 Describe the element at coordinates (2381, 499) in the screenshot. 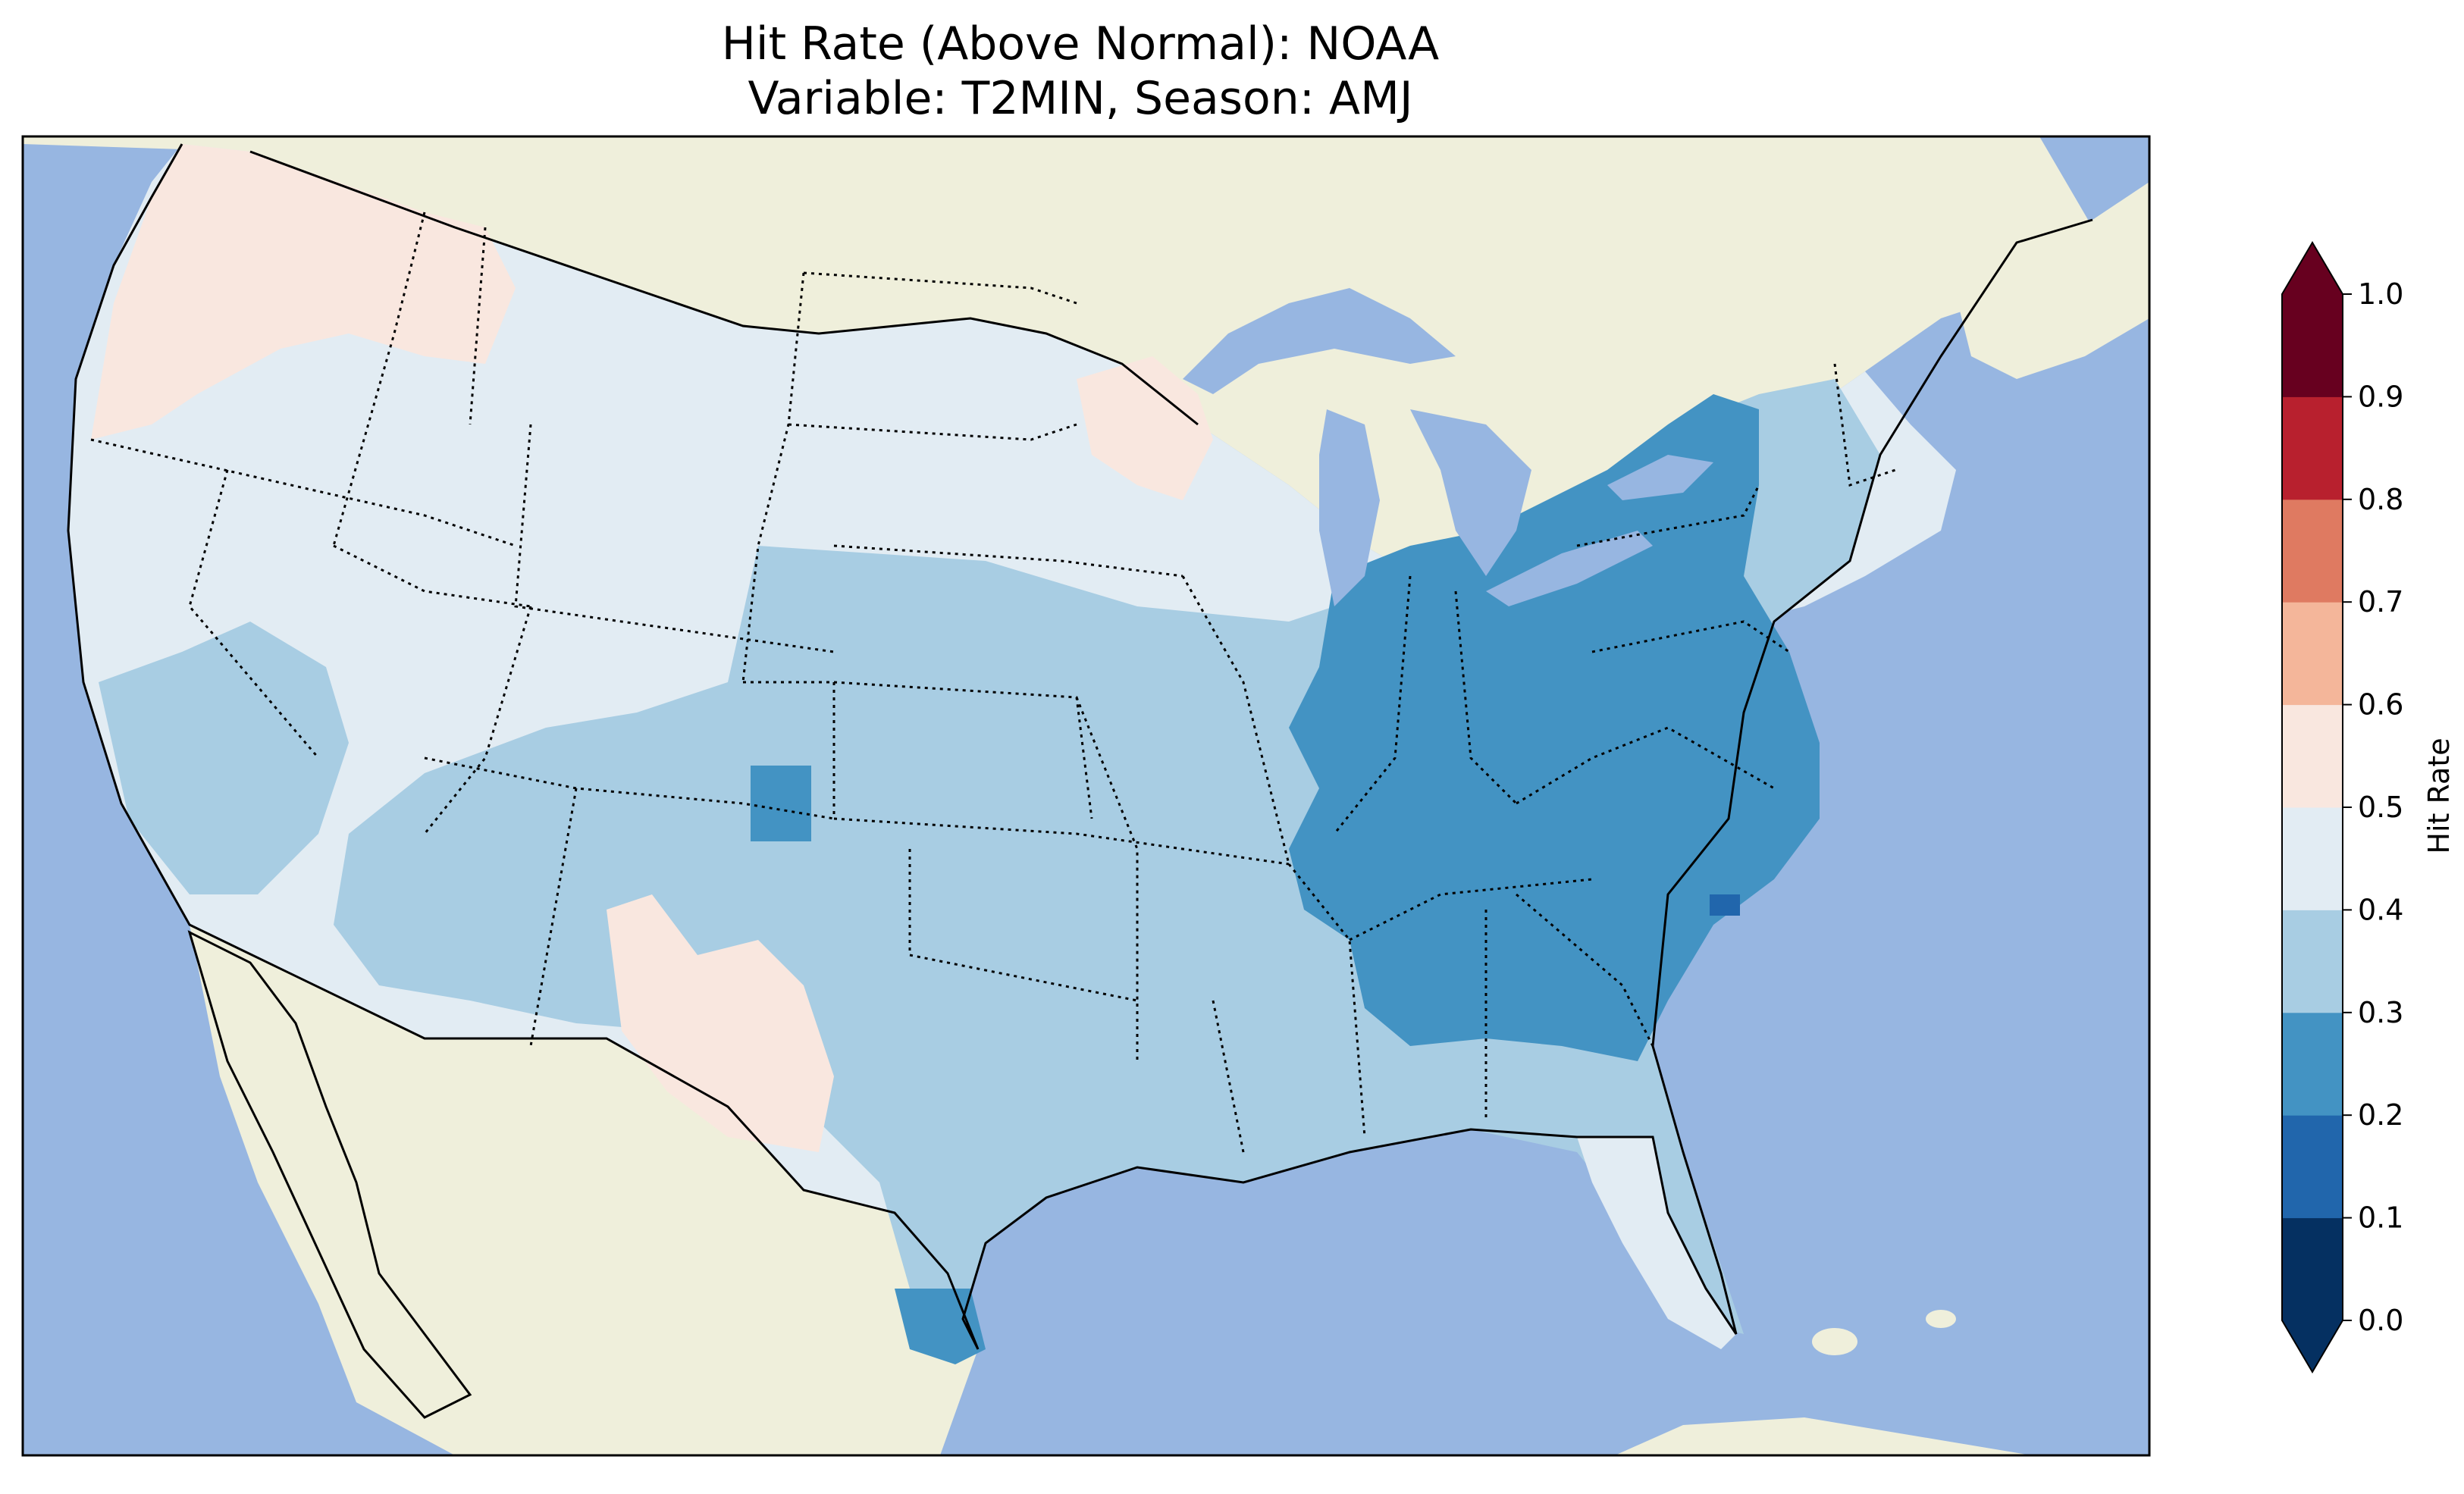

I see `colorbar-tick-label: 0.8` at that location.